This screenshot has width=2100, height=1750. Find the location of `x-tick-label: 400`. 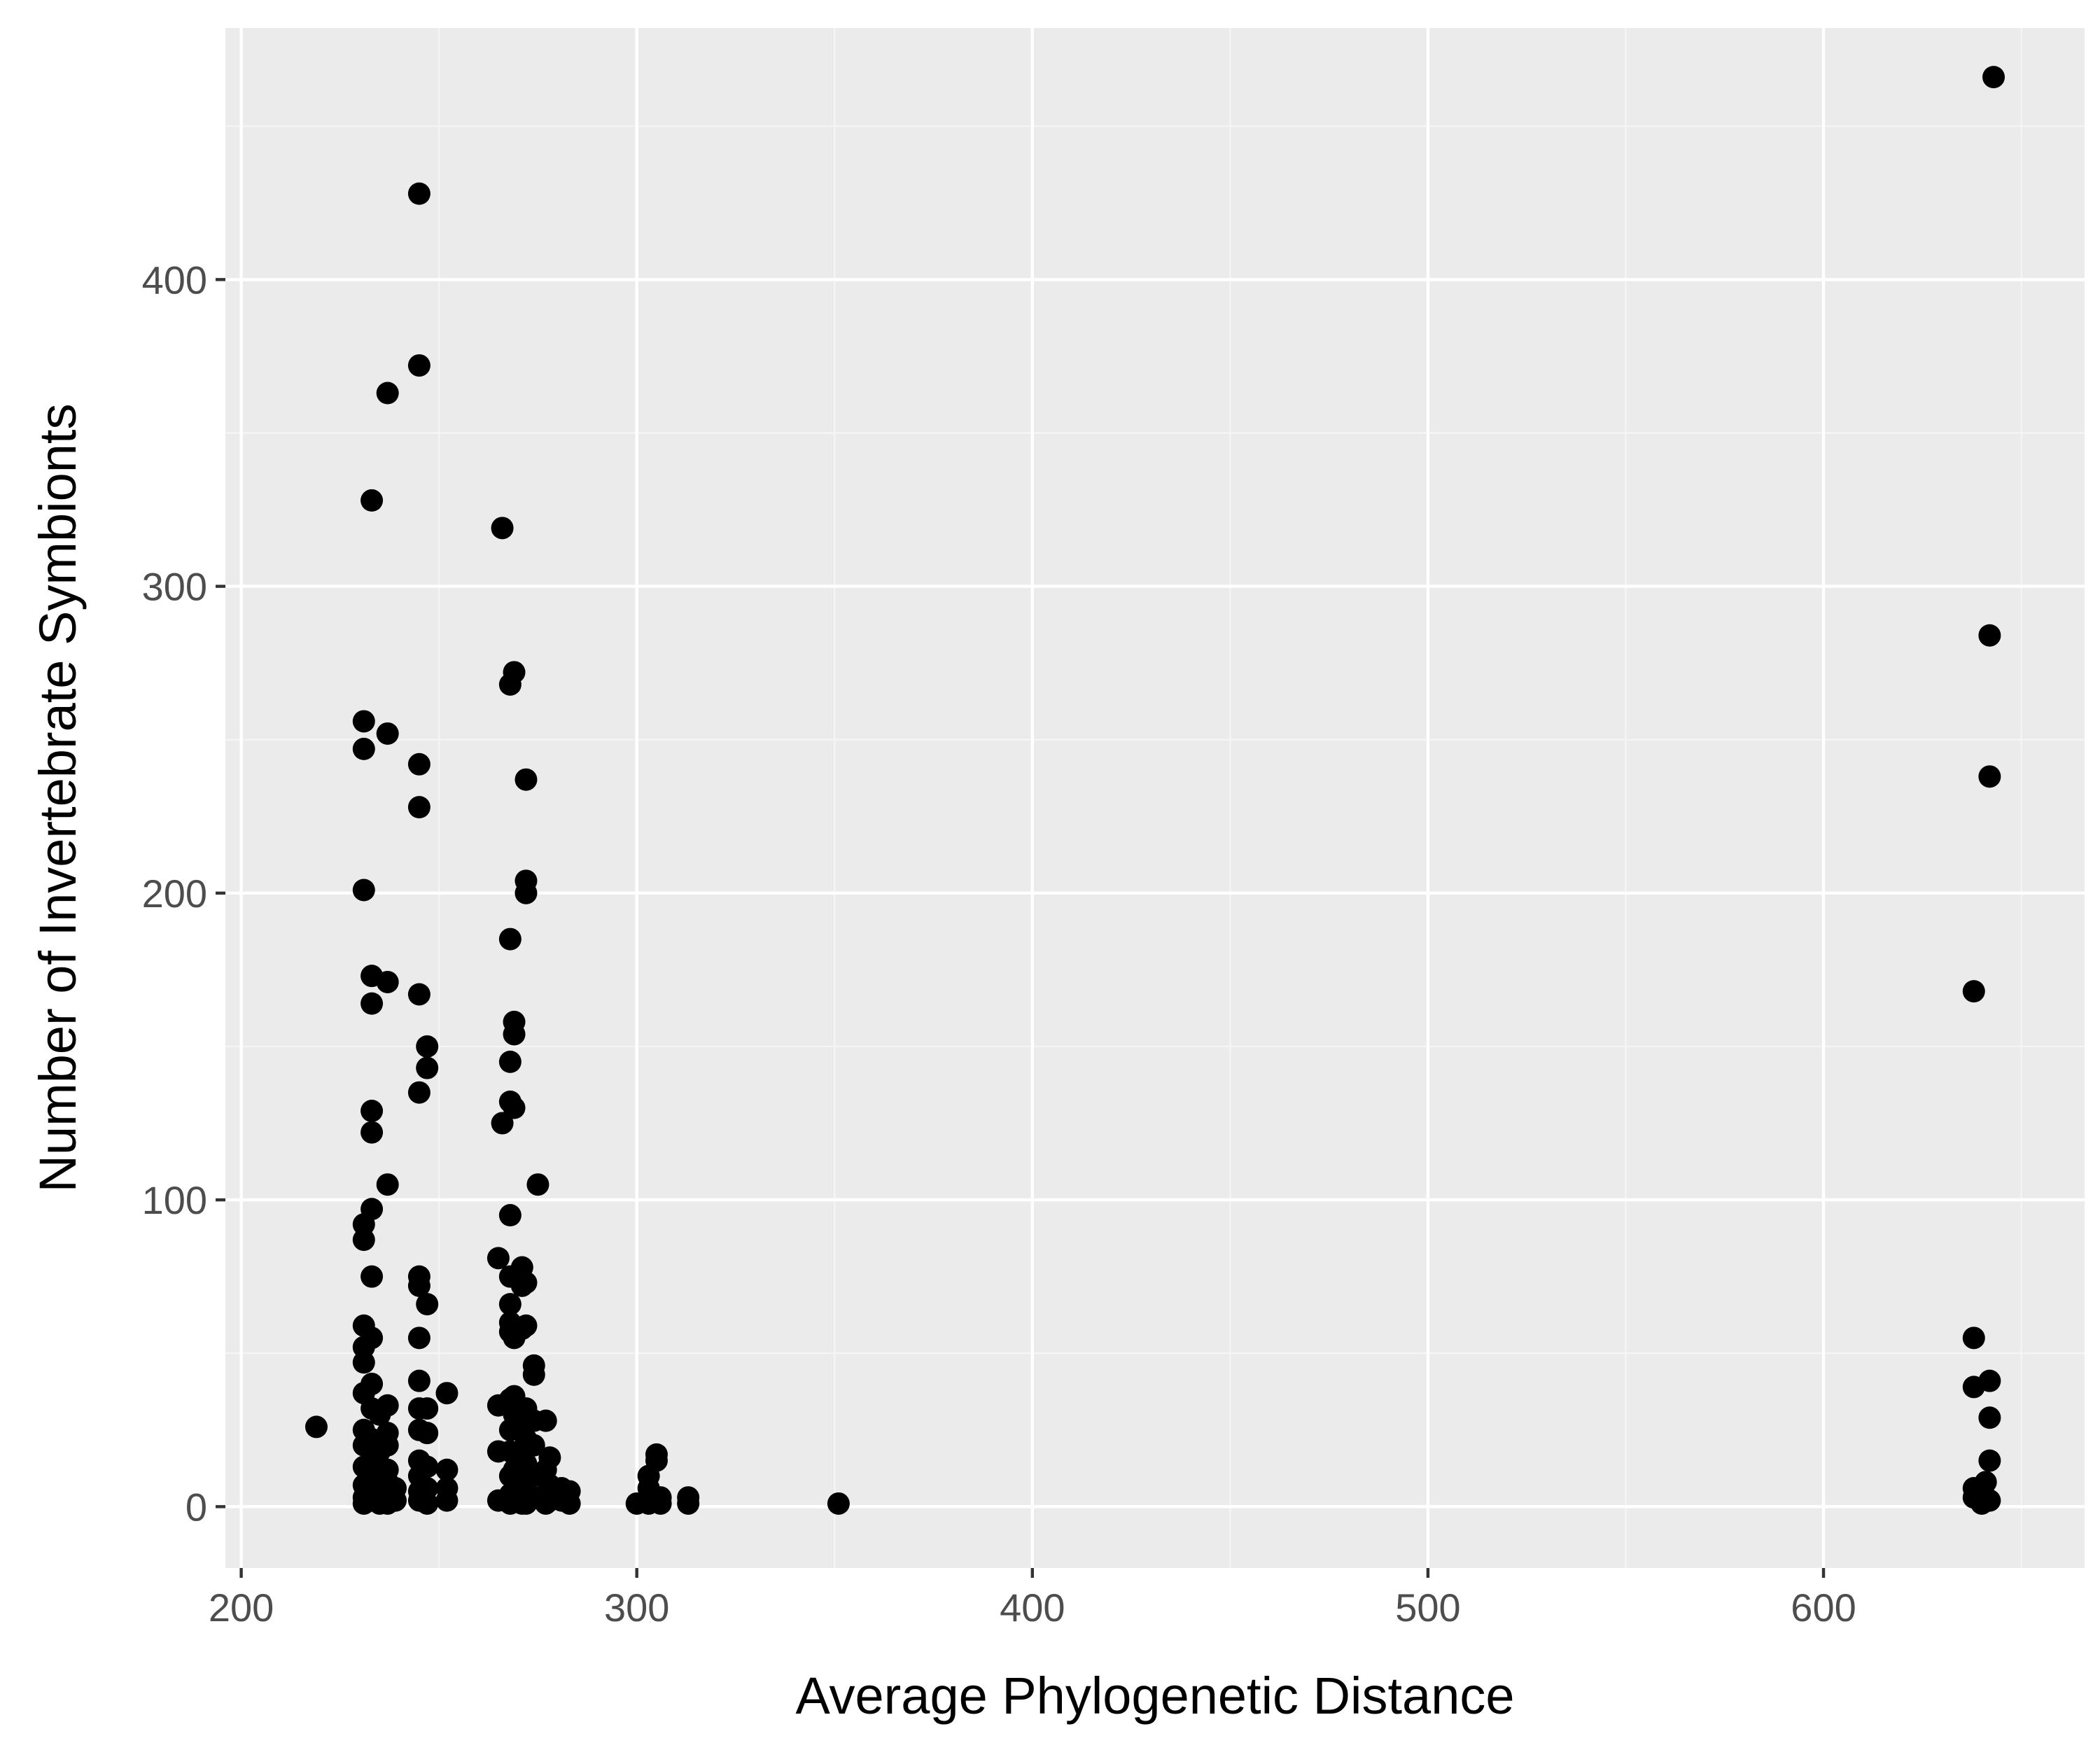

x-tick-label: 400 is located at coordinates (1032, 1608).